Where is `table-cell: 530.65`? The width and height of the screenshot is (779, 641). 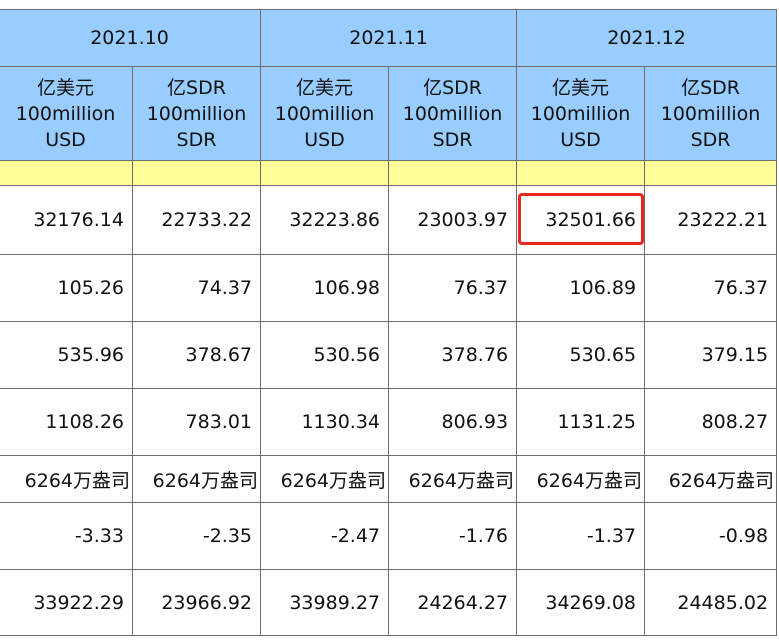 table-cell: 530.65 is located at coordinates (581, 355).